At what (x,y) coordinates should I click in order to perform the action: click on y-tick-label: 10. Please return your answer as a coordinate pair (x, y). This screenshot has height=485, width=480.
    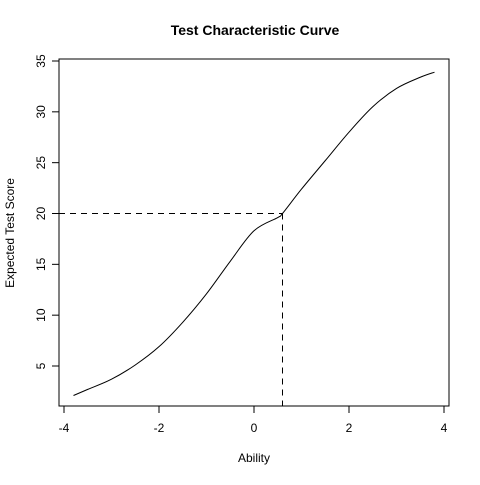
    Looking at the image, I should click on (41, 315).